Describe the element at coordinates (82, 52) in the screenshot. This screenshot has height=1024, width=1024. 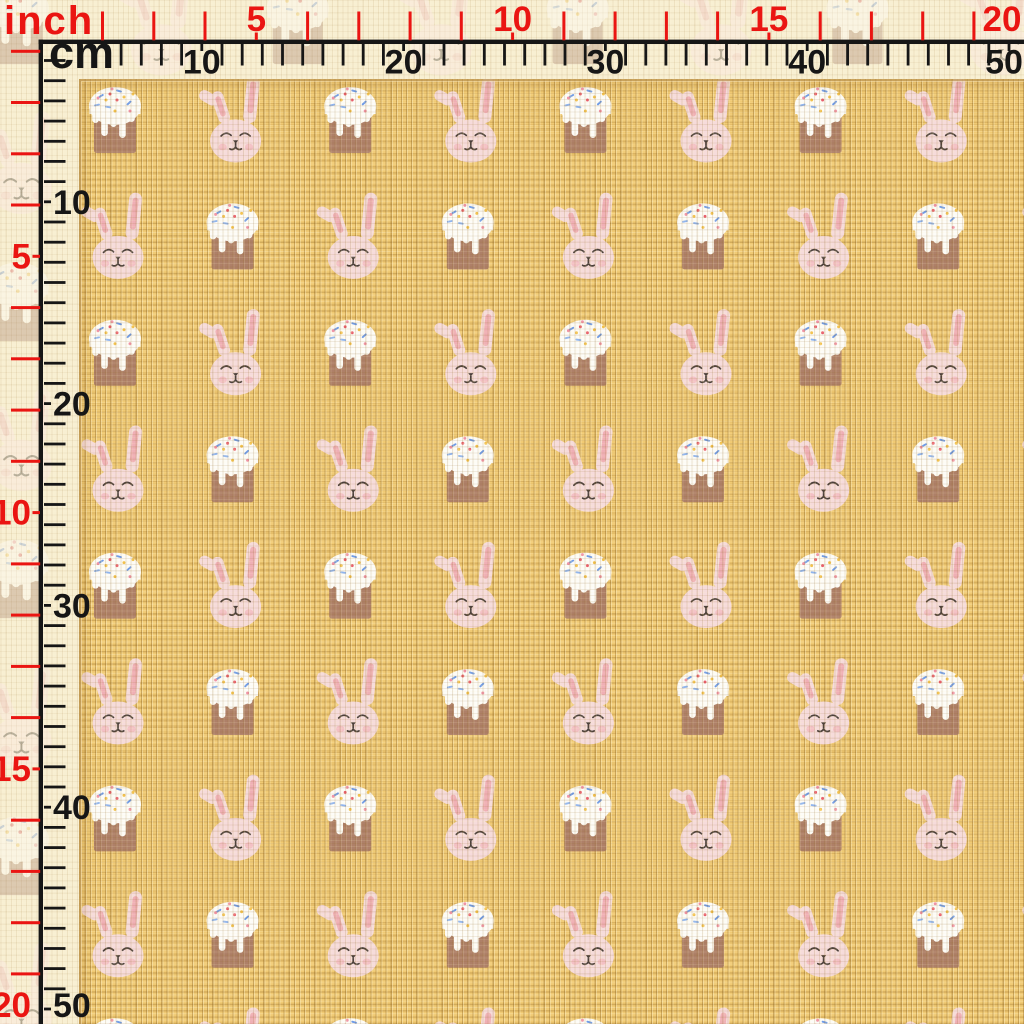
I see `cm-unit-label: cm` at that location.